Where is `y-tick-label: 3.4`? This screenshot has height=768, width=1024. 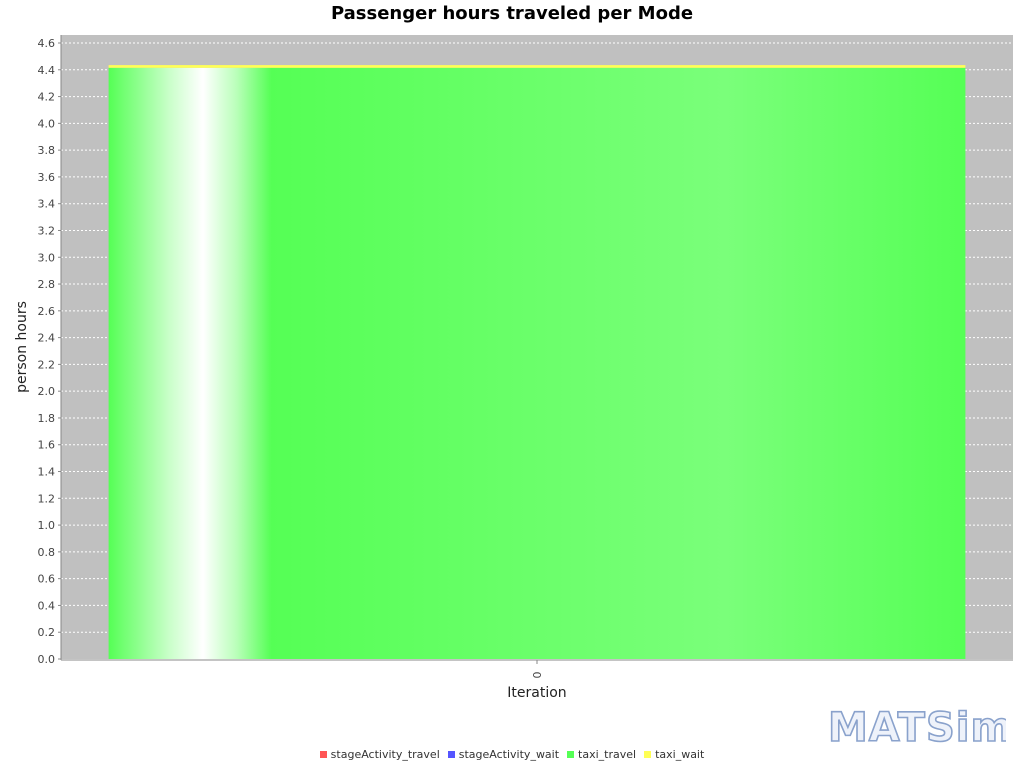 y-tick-label: 3.4 is located at coordinates (47, 204).